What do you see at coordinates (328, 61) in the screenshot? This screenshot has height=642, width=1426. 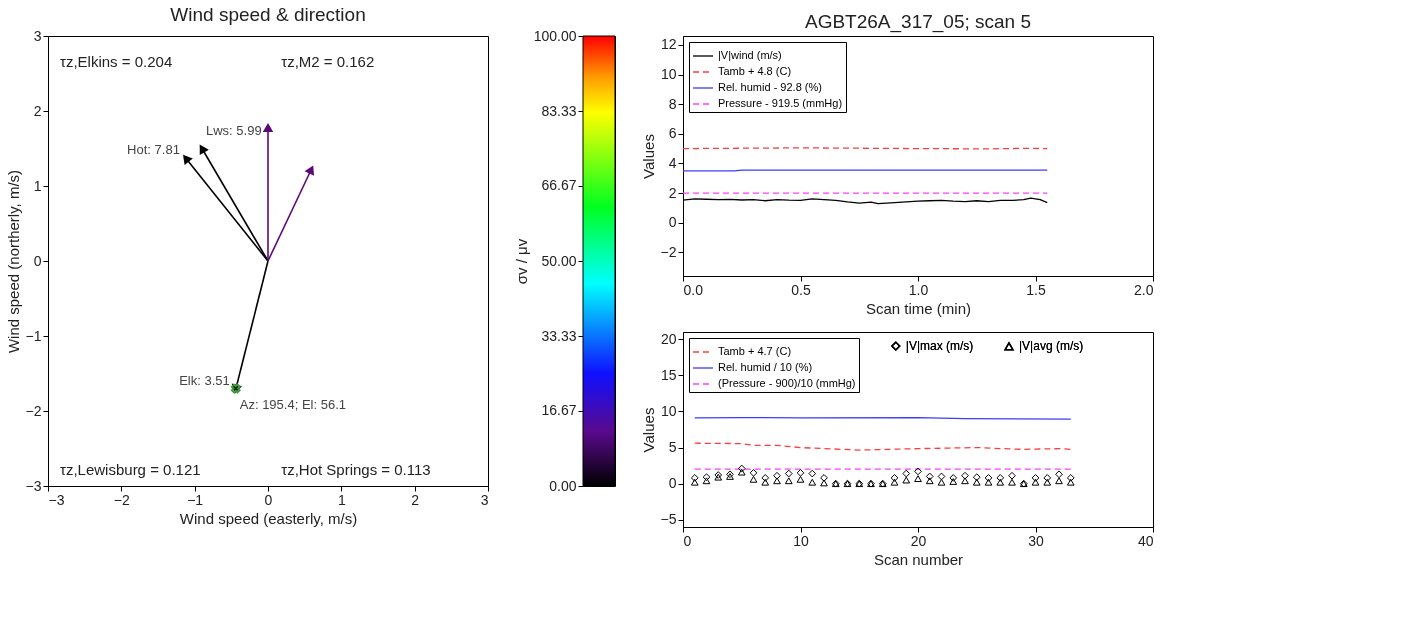 I see `annotation: τz,M2 = 0.162` at bounding box center [328, 61].